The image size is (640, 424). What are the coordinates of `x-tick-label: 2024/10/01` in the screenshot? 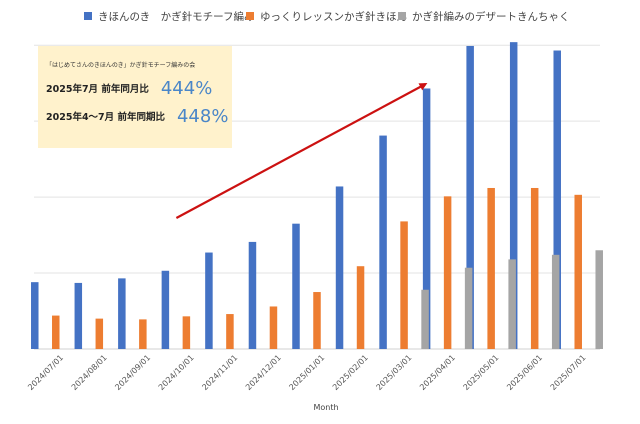 It's located at (176, 372).